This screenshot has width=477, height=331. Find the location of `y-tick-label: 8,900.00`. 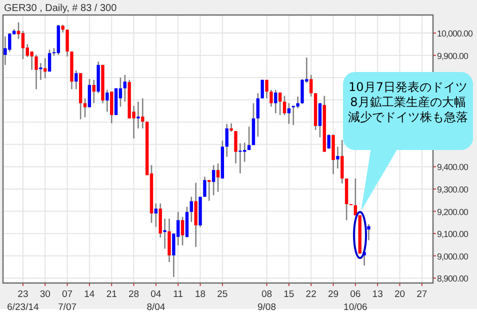

y-tick-label: 8,900.00 is located at coordinates (453, 279).